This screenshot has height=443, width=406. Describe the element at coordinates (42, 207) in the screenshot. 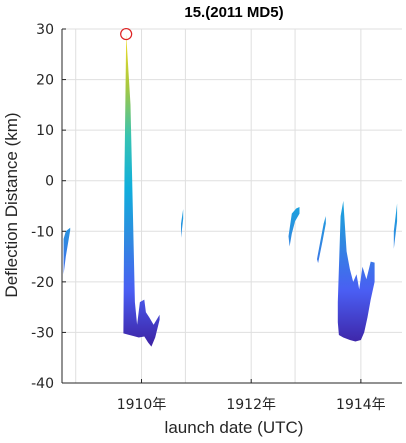

I see `y-tick-labels: -40 -30 -20 -10 0 10 20 30` at that location.